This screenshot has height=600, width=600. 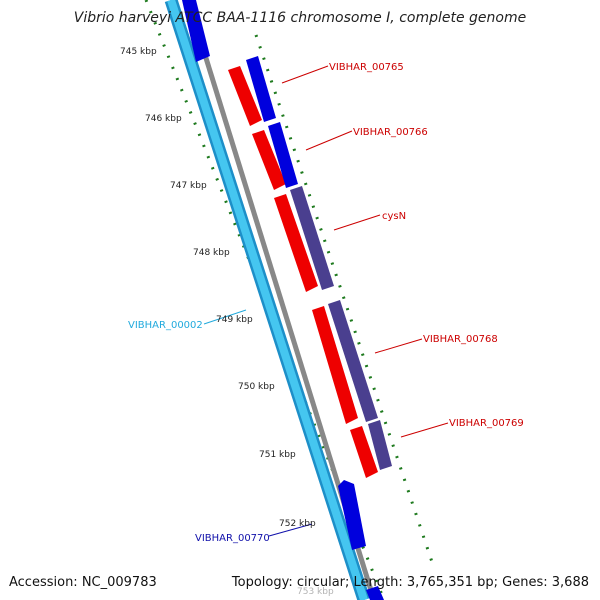 What do you see at coordinates (232, 538) in the screenshot?
I see `gene-label-vibhar-00770: VIBHAR_00770` at bounding box center [232, 538].